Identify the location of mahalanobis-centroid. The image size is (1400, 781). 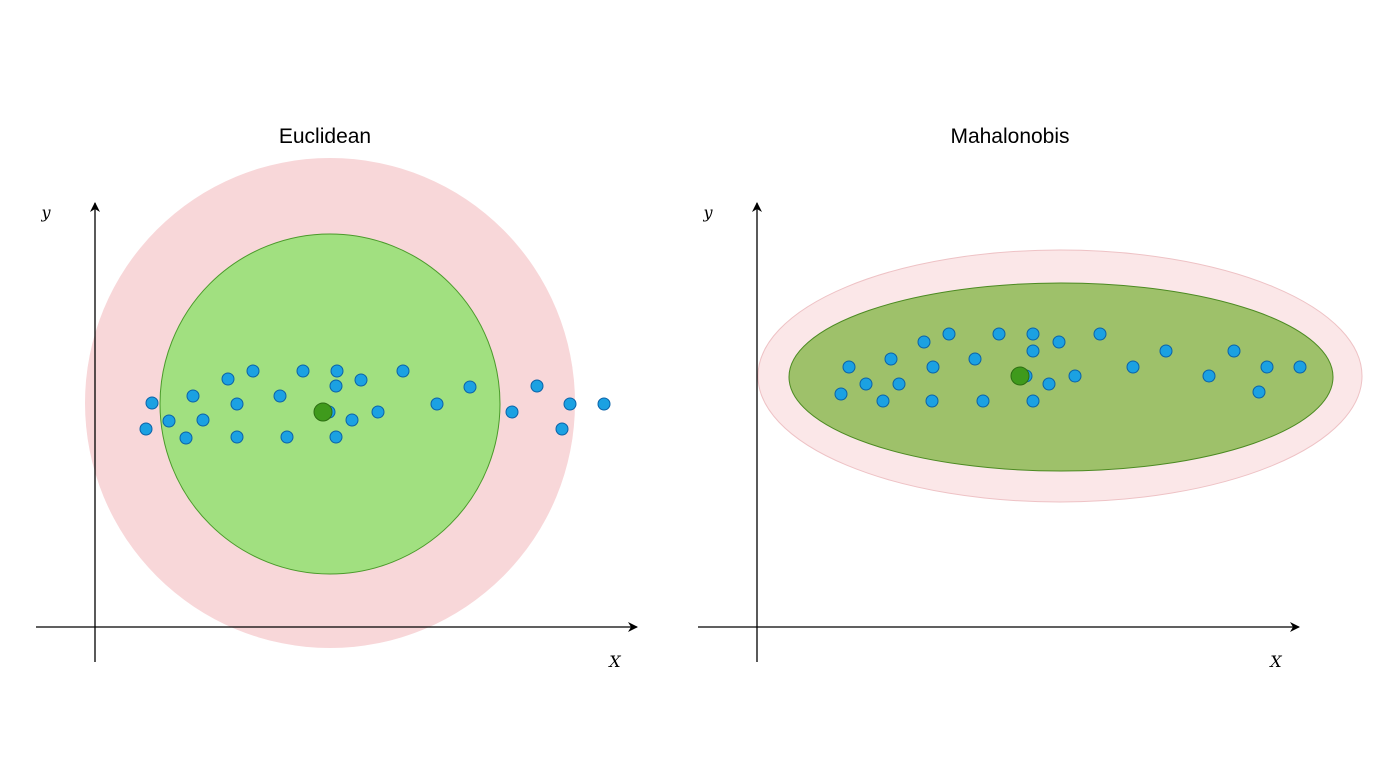
(1020, 376).